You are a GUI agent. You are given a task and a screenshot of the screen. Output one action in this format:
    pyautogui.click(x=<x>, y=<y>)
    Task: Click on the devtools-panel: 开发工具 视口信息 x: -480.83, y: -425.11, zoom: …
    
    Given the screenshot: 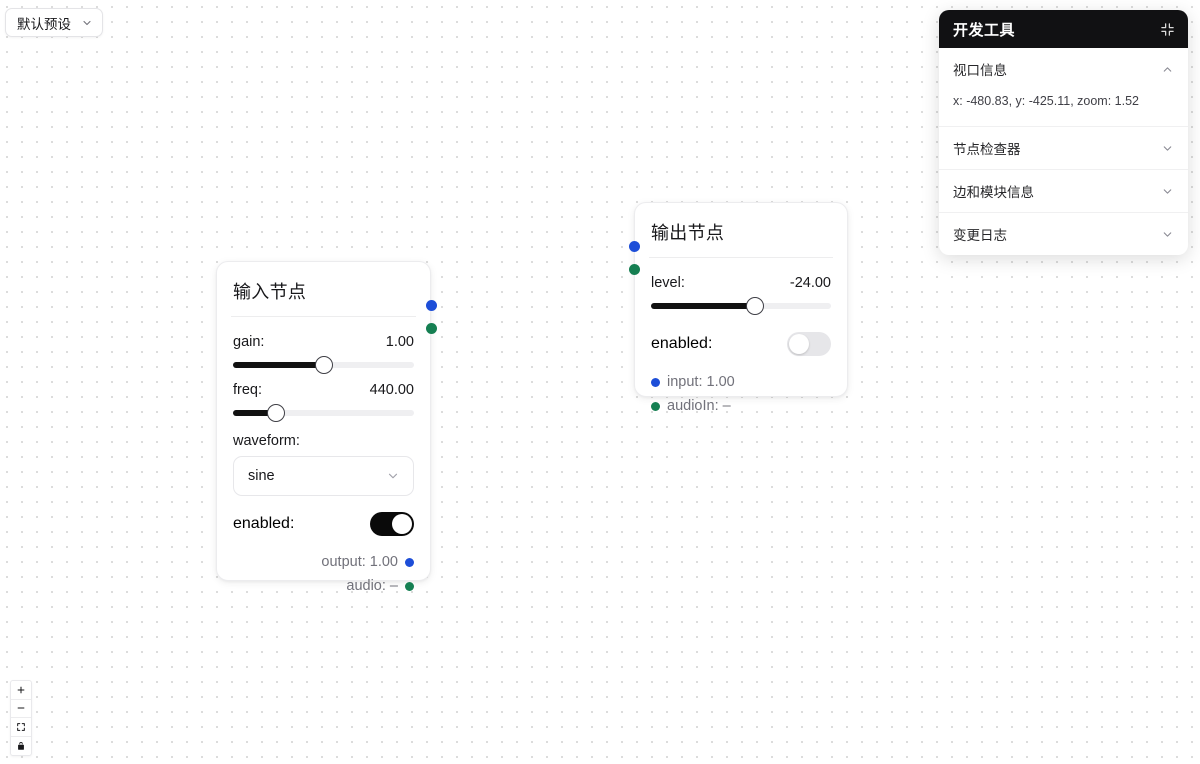 What is the action you would take?
    pyautogui.click(x=1063, y=132)
    